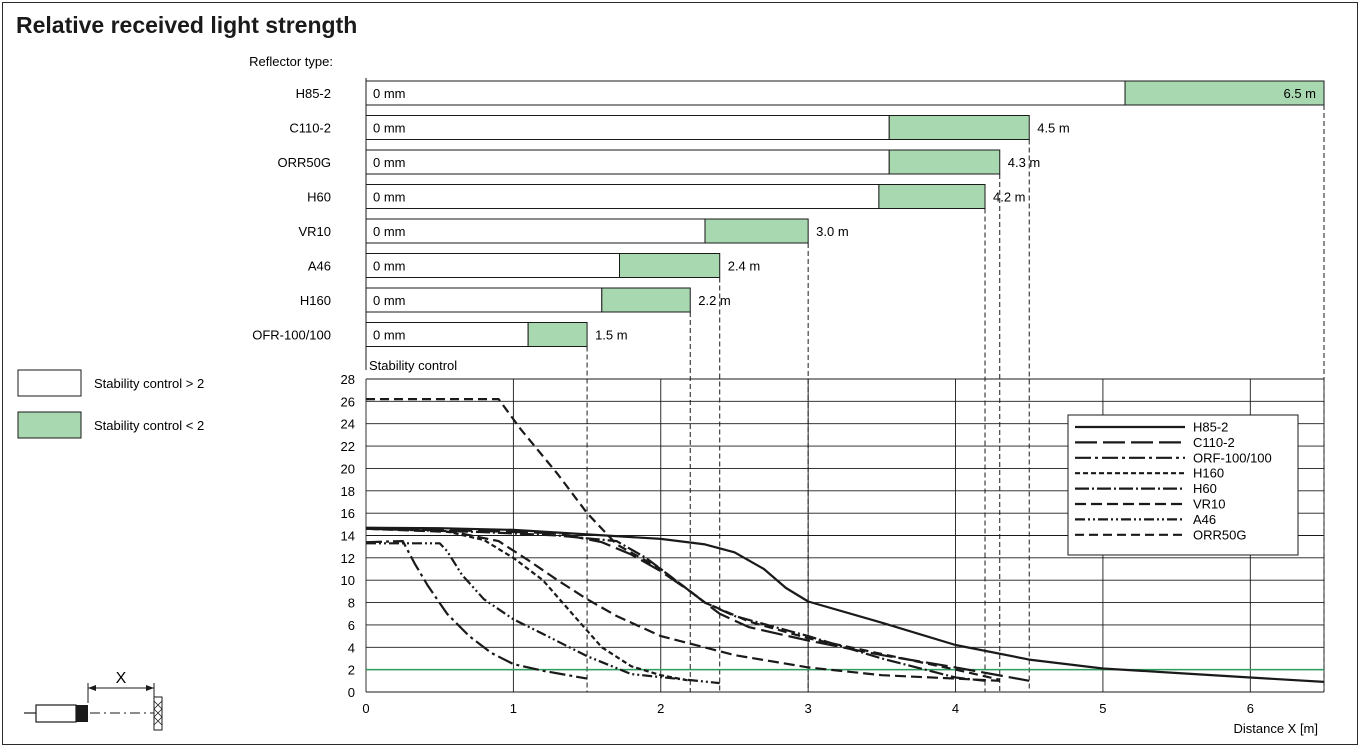  I want to click on reflector-label: OFR-100/100, so click(291, 335).